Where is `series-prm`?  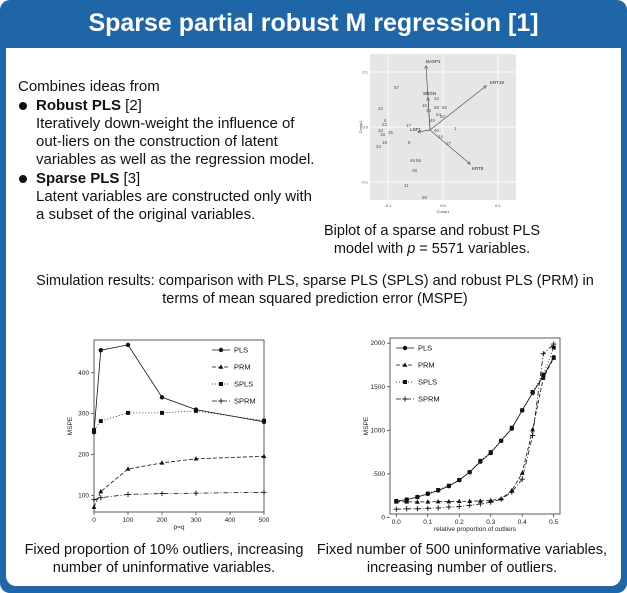 series-prm is located at coordinates (179, 481).